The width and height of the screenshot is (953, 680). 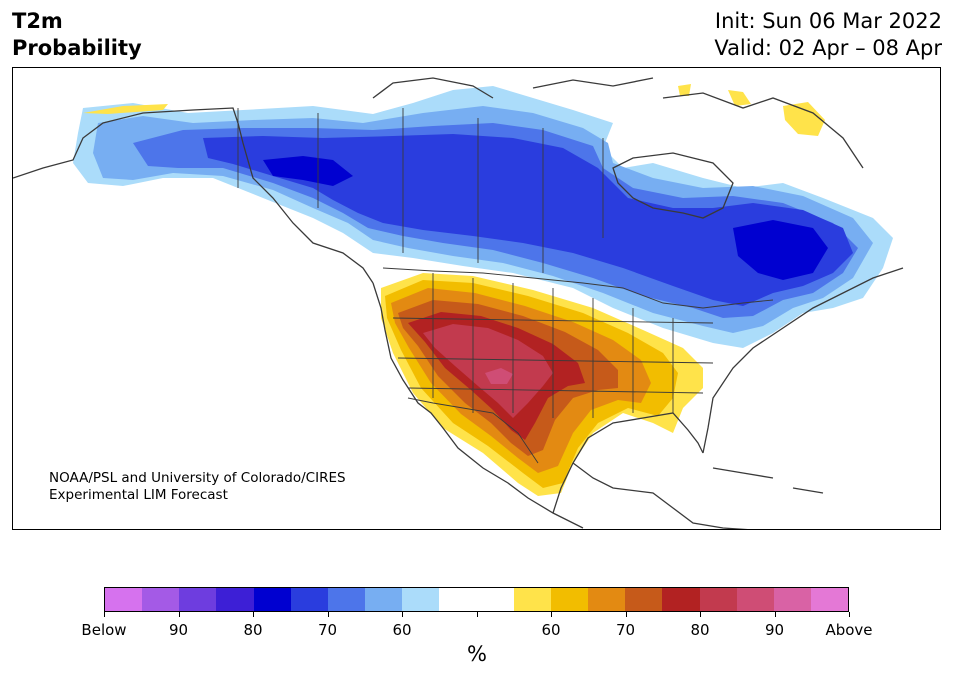 What do you see at coordinates (104, 630) in the screenshot?
I see `colorbar-tick-label: Below` at bounding box center [104, 630].